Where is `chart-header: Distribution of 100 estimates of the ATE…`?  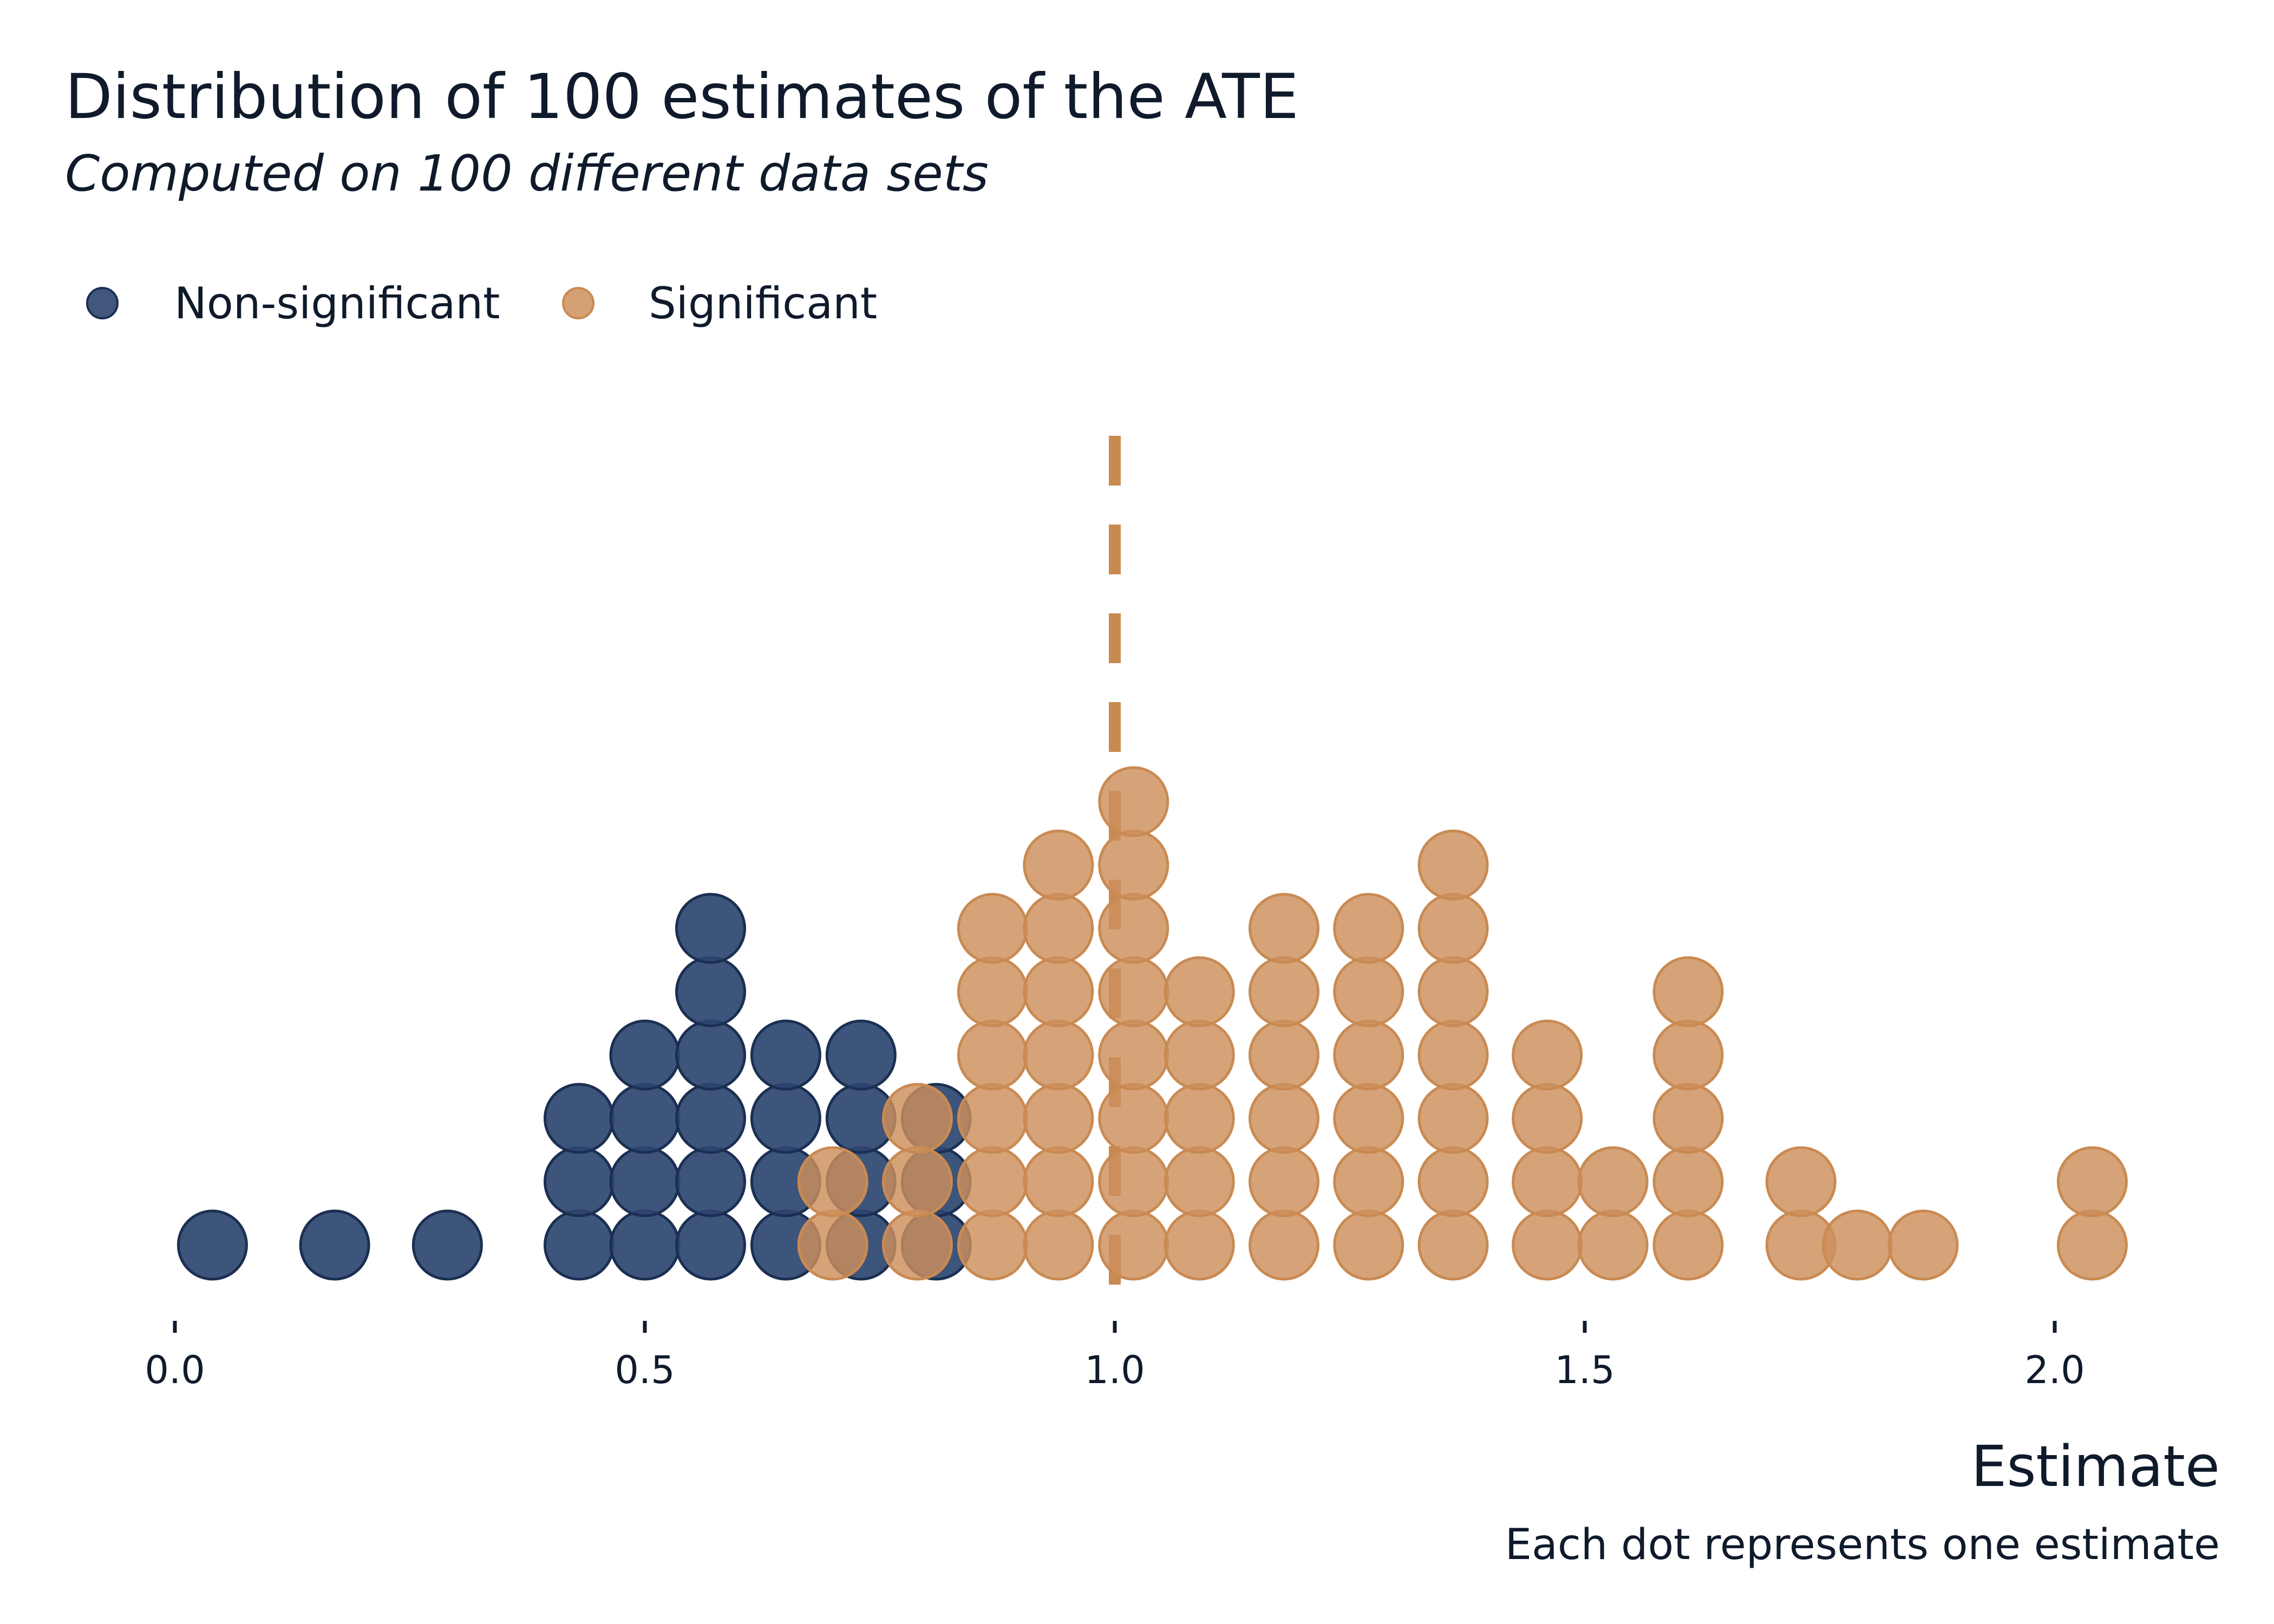 chart-header: Distribution of 100 estimates of the ATE… is located at coordinates (682, 131).